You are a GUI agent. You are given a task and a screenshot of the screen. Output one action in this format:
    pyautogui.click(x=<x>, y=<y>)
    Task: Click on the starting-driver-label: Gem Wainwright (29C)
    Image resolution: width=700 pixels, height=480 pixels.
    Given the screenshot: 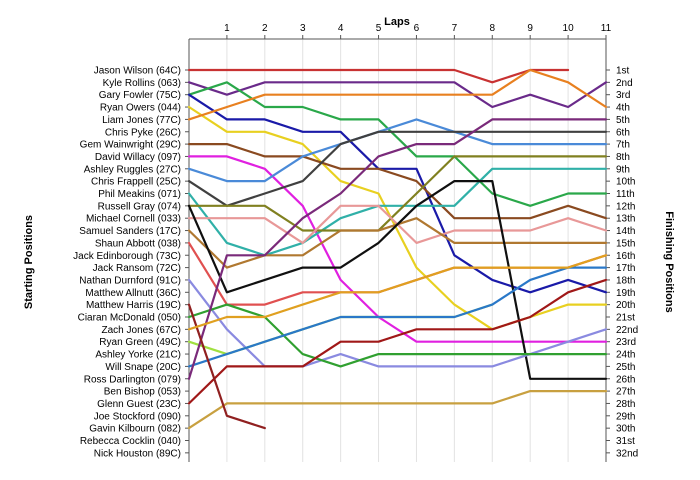 What is the action you would take?
    pyautogui.click(x=130, y=145)
    